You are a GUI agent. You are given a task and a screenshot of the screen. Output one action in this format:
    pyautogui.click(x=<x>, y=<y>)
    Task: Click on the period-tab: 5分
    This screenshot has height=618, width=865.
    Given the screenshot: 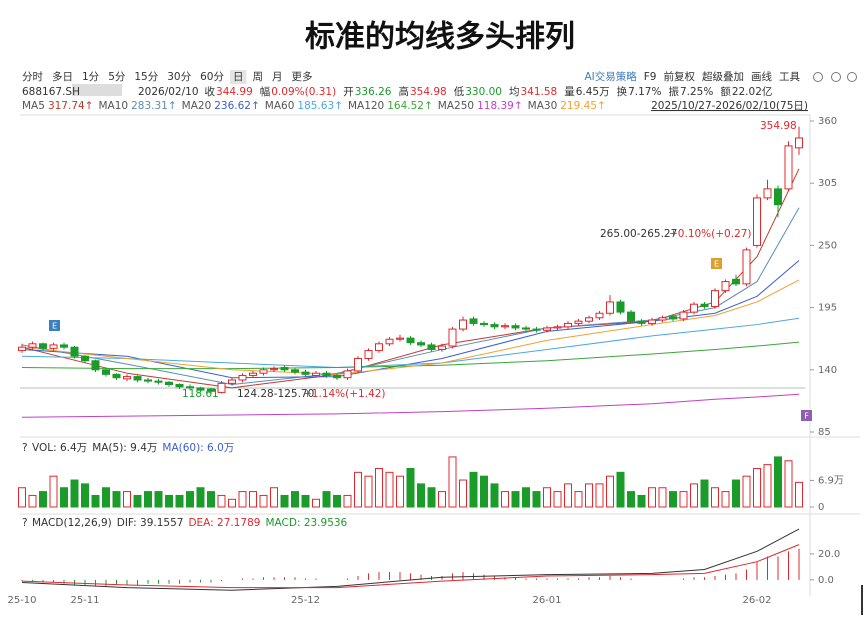 What is the action you would take?
    pyautogui.click(x=117, y=77)
    